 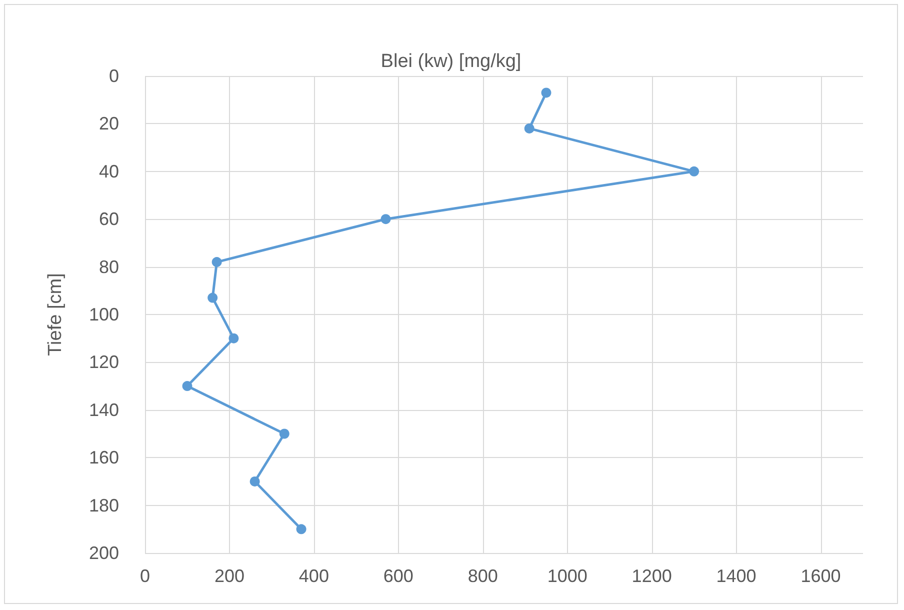 What do you see at coordinates (229, 576) in the screenshot?
I see `x-tick-label: 200` at bounding box center [229, 576].